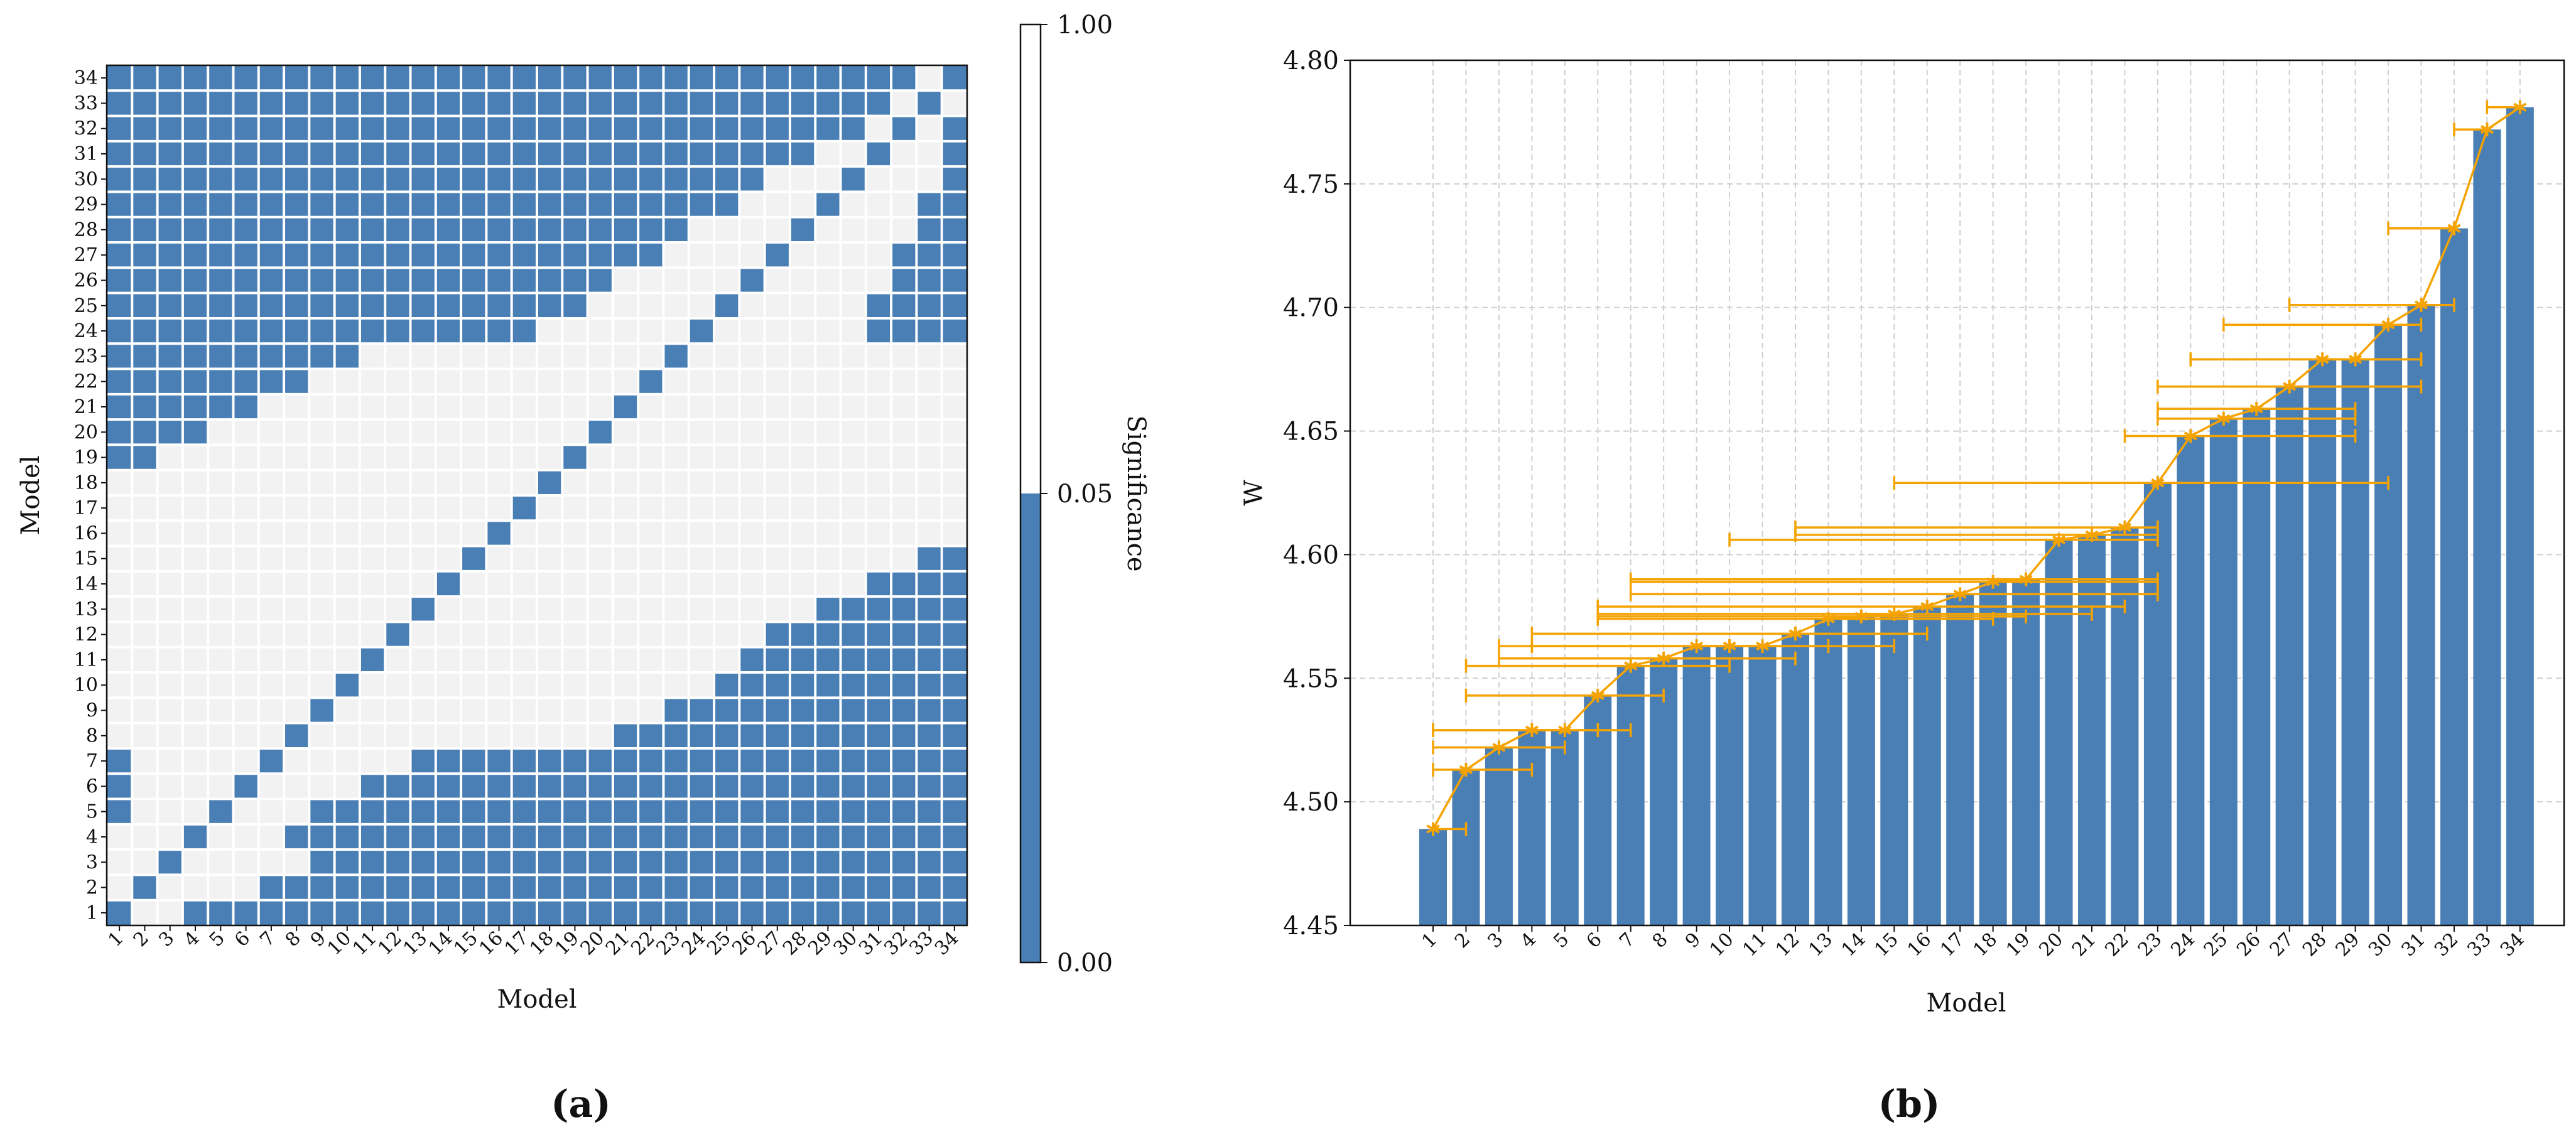 The image size is (2576, 1137). I want to click on bar-chart-x-tick-label: 8, so click(1660, 940).